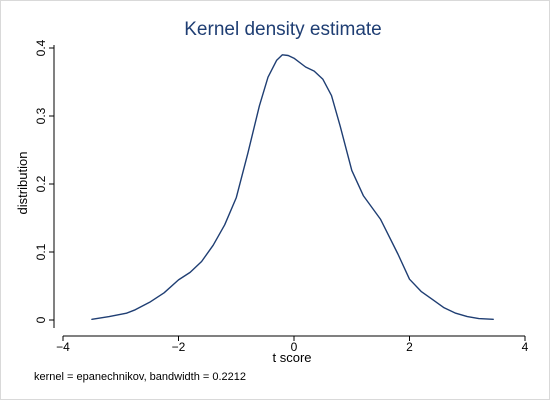 The width and height of the screenshot is (550, 405). Describe the element at coordinates (41, 115) in the screenshot. I see `y-tick-label: 0.3` at that location.